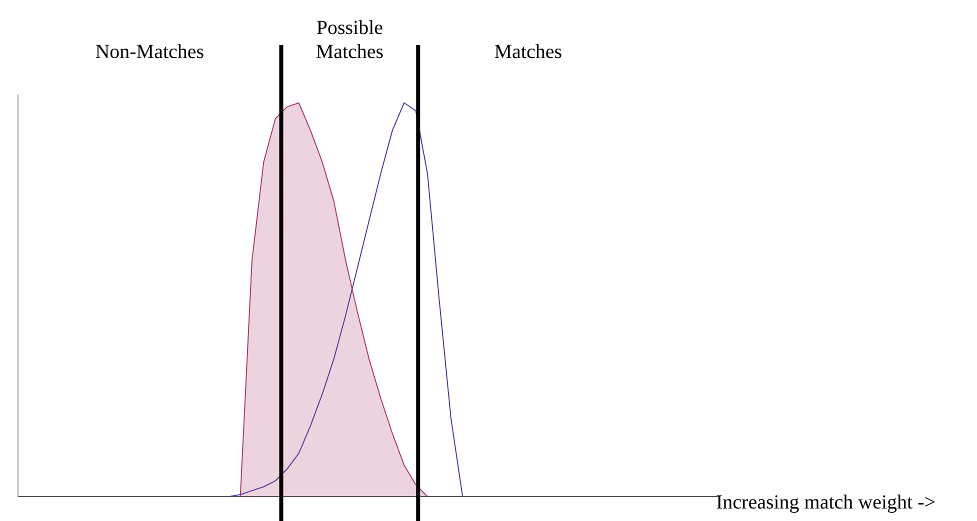  Describe the element at coordinates (149, 52) in the screenshot. I see `text: Non-Matches` at that location.